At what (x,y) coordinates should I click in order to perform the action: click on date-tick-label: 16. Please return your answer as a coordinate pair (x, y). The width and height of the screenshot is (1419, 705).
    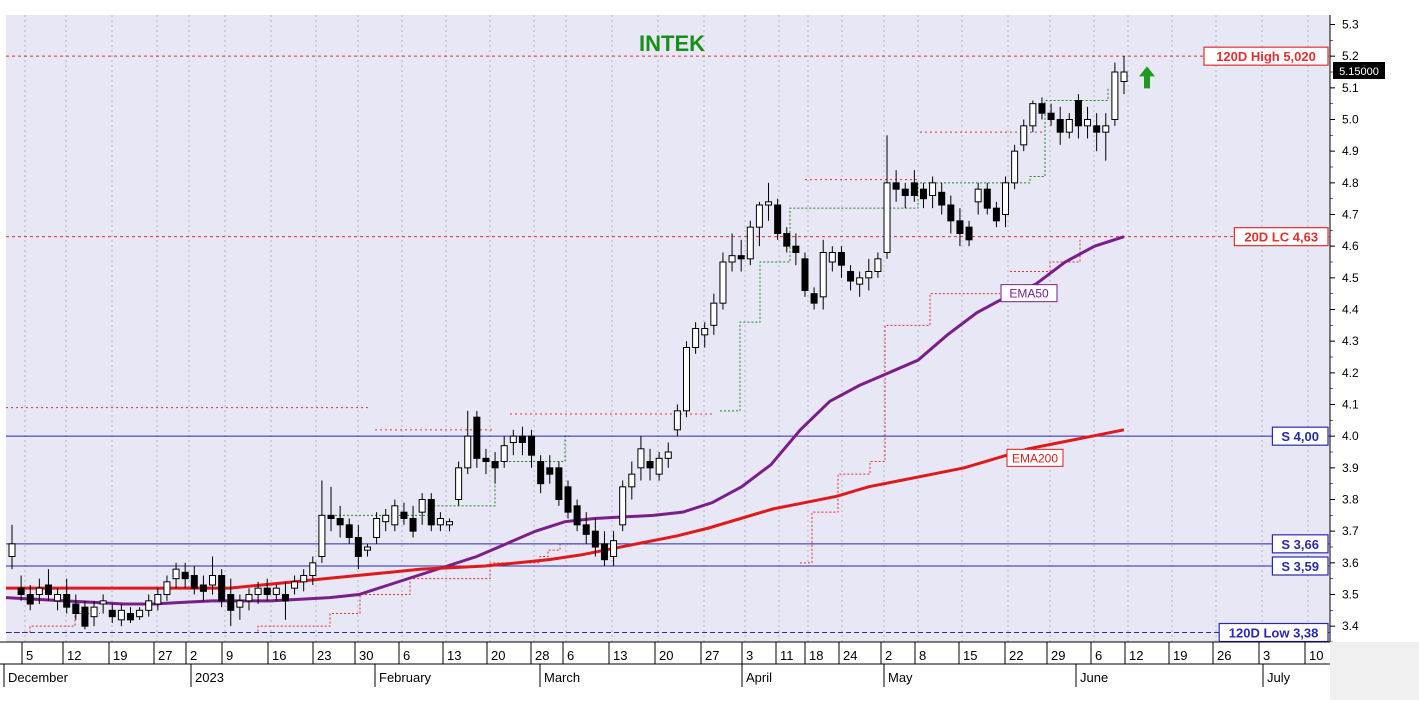
    Looking at the image, I should click on (279, 655).